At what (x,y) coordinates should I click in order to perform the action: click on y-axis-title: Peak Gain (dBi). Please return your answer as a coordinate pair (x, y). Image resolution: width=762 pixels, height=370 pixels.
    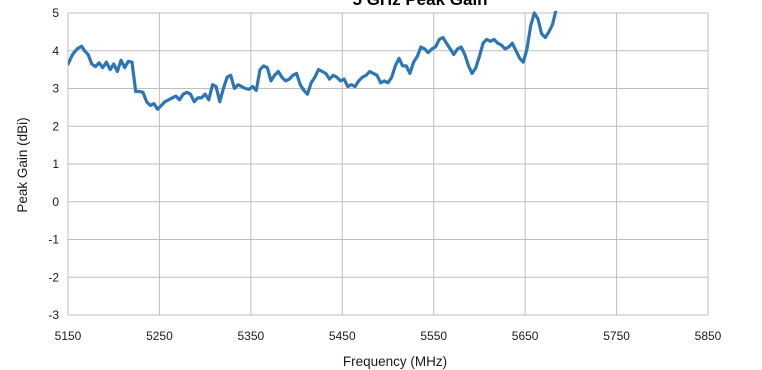
    Looking at the image, I should click on (22, 164).